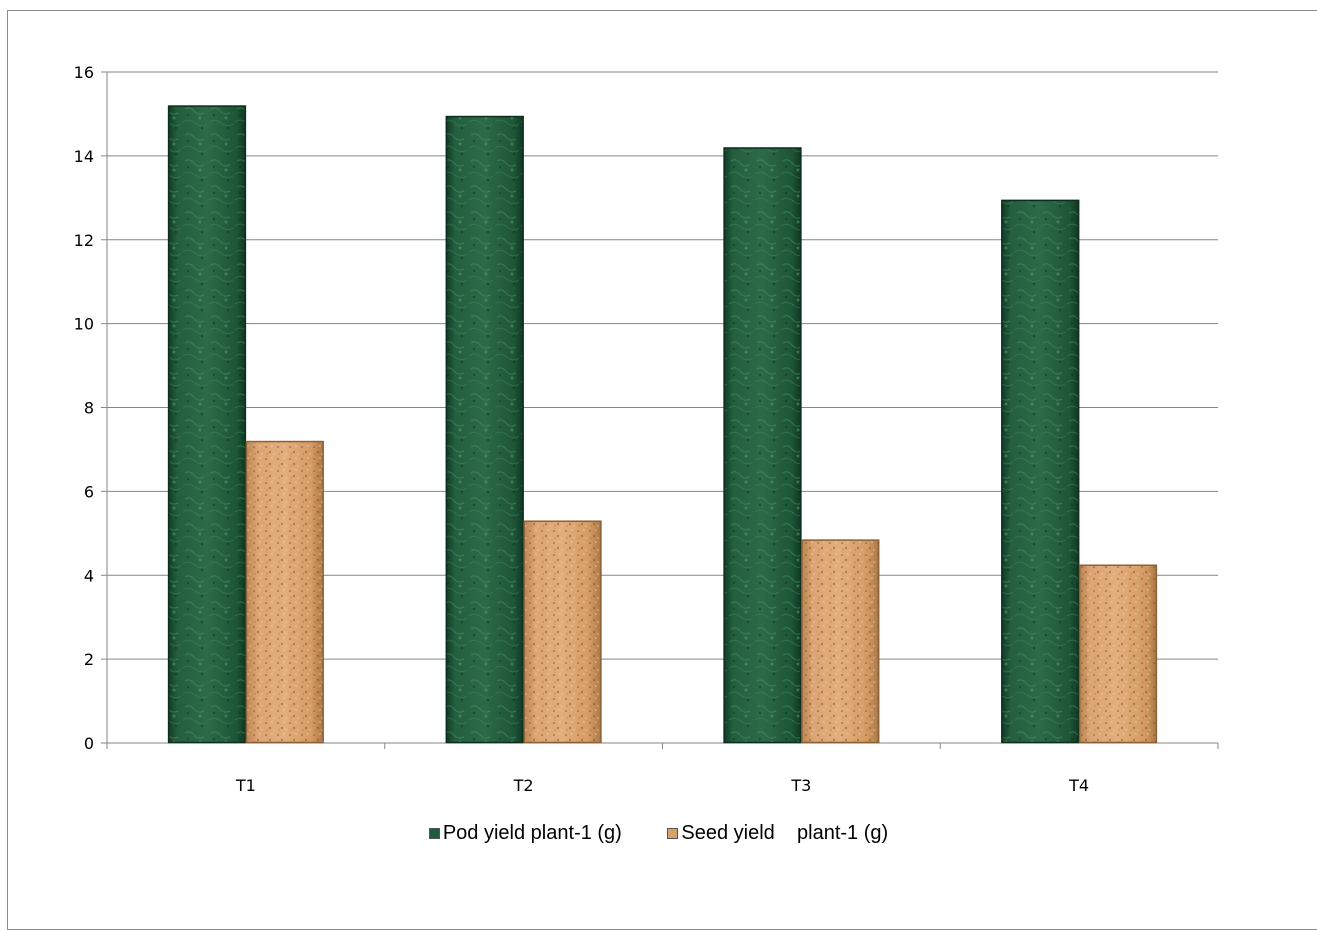 This screenshot has width=1317, height=930. What do you see at coordinates (84, 240) in the screenshot?
I see `y-tick-label: 12` at bounding box center [84, 240].